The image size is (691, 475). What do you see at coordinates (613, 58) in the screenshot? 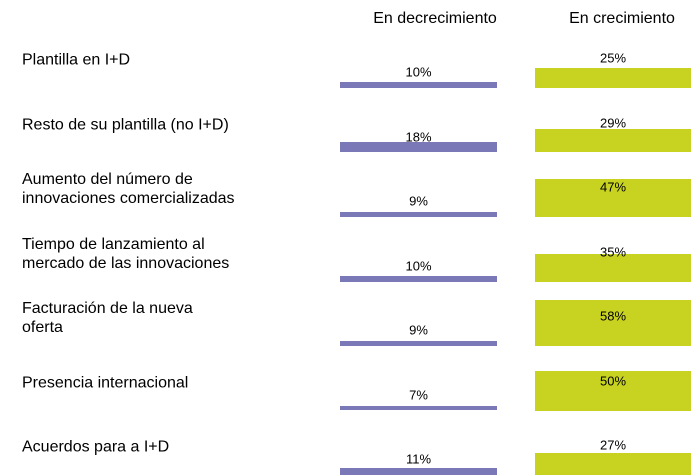
I see `value-label: 25%` at bounding box center [613, 58].